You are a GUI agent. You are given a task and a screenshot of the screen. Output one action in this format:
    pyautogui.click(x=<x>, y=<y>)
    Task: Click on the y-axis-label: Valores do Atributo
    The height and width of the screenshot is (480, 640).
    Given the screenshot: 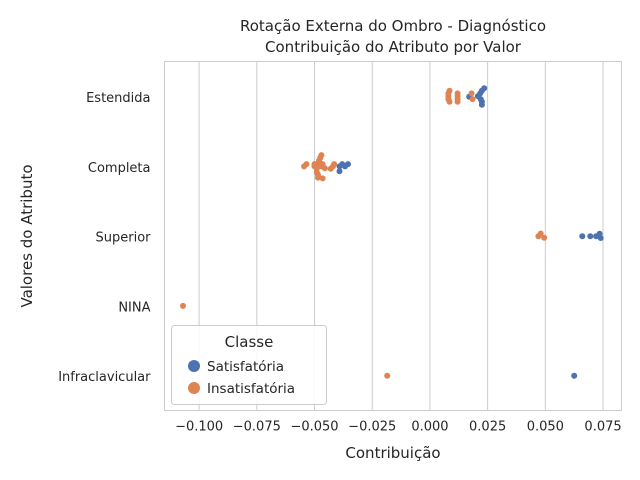 What is the action you would take?
    pyautogui.click(x=27, y=235)
    